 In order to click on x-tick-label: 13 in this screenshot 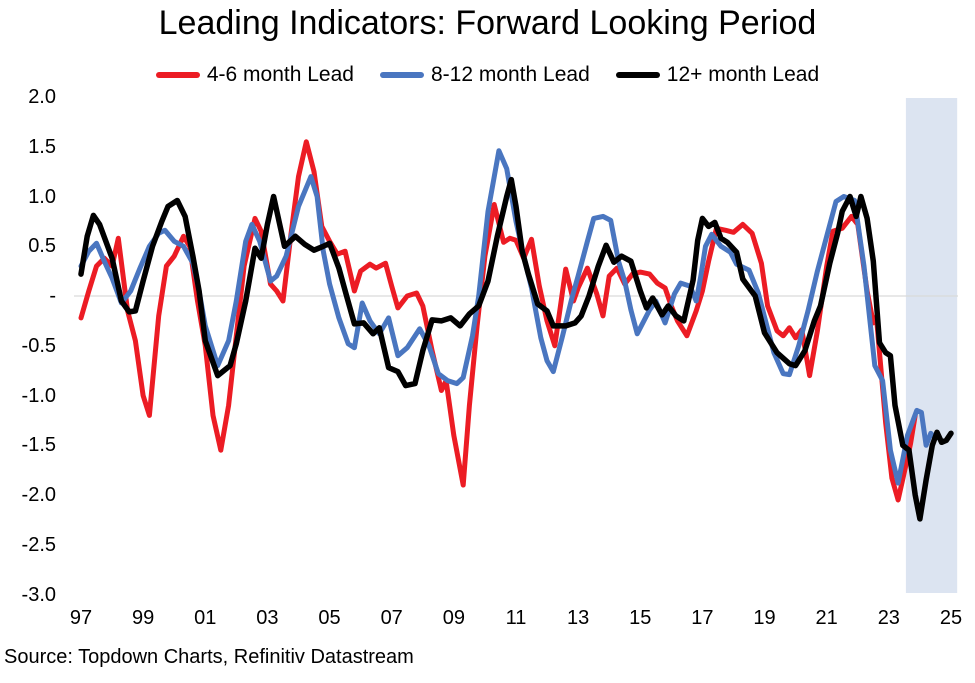, I will do `click(578, 618)`.